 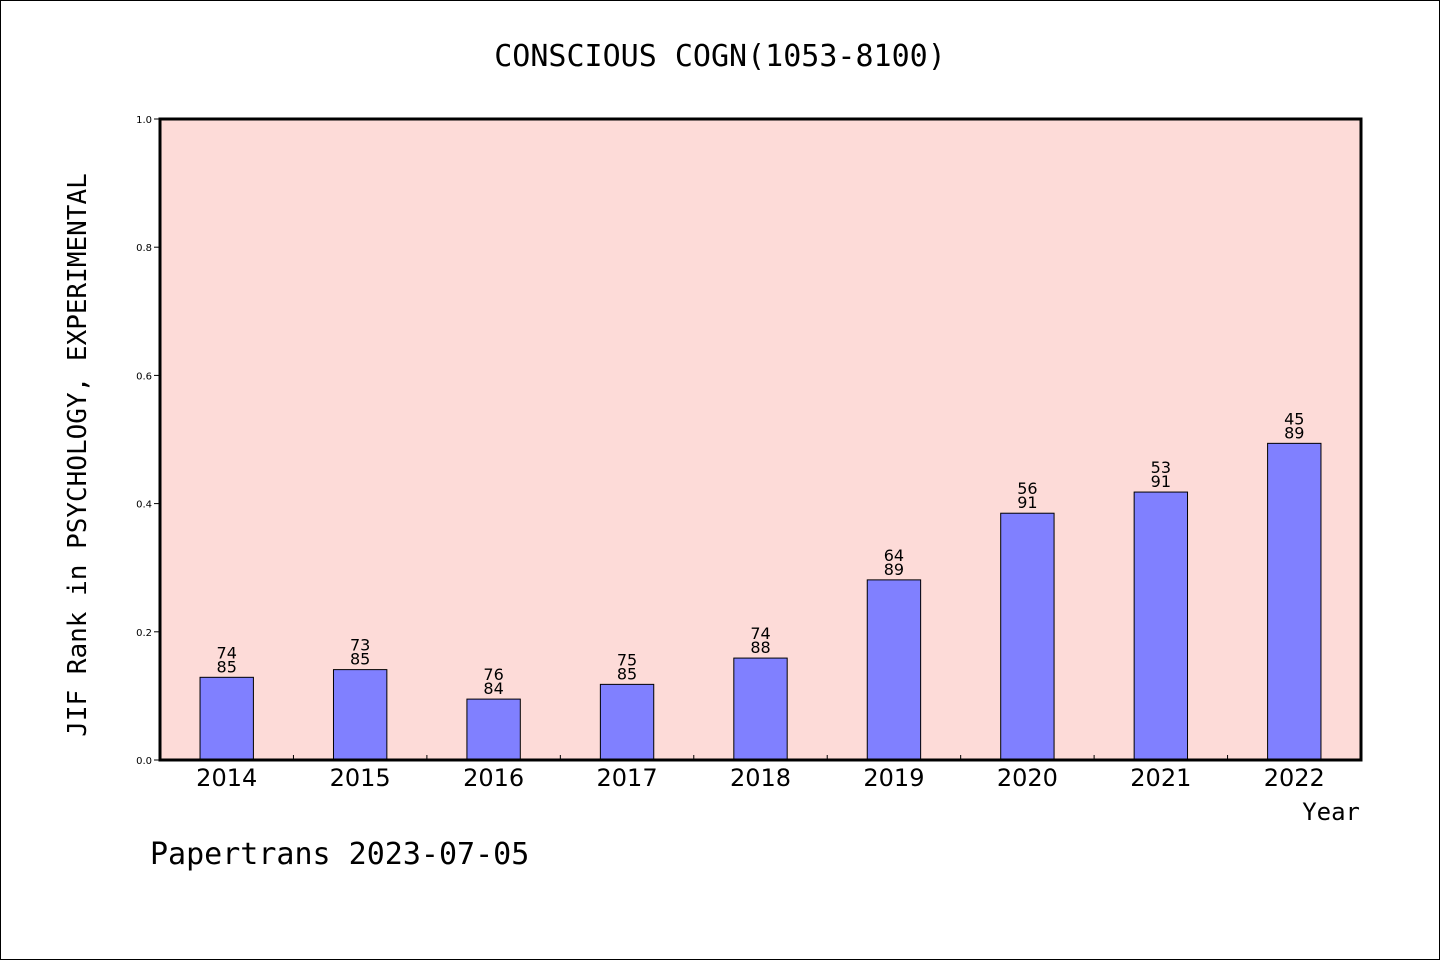 I want to click on x-axis-ticks: 2014 2015 2016 2017 2018 2019 2020 2021 2022, so click(x=760, y=773).